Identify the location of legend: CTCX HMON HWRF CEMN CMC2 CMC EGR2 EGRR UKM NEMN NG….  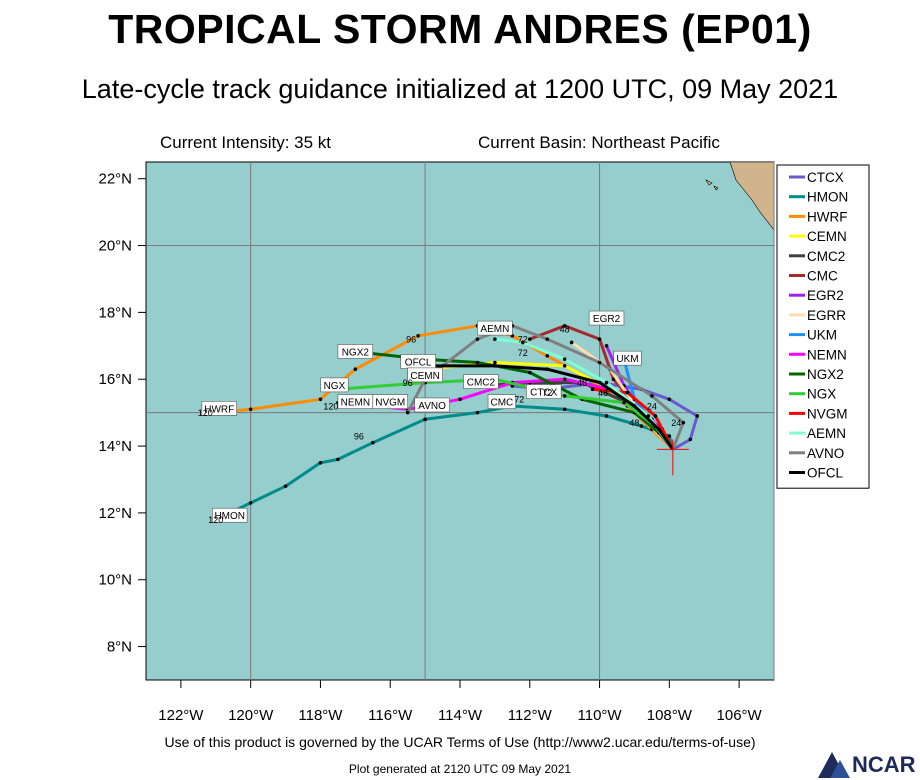
(823, 326).